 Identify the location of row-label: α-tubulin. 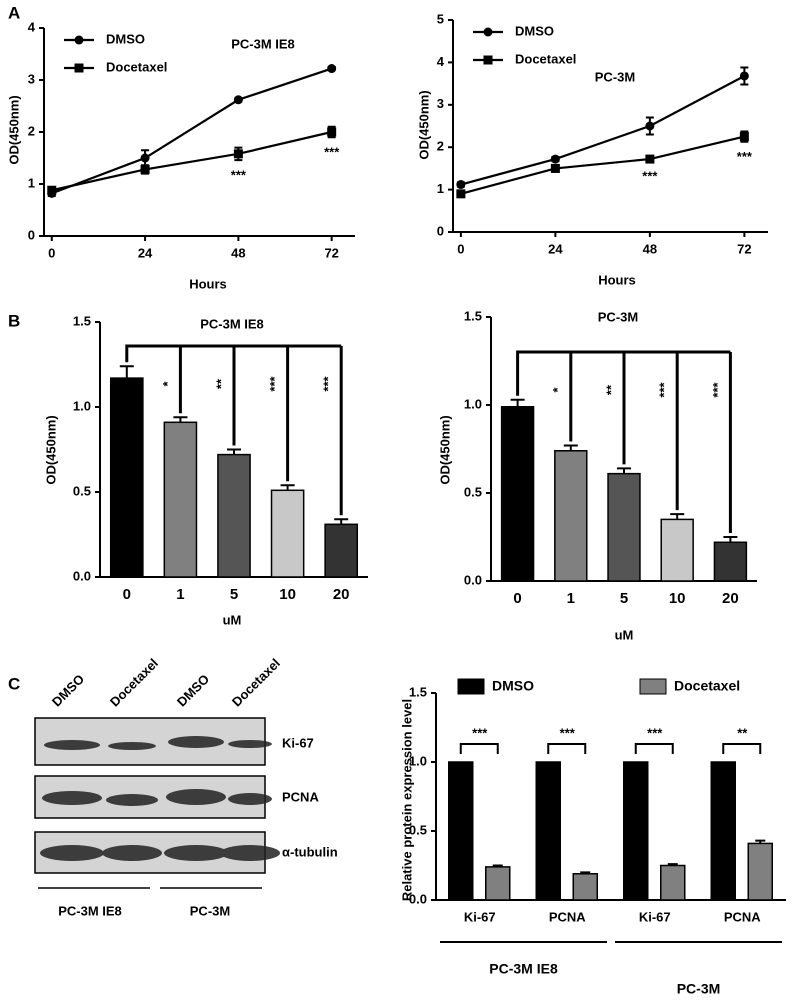
(310, 851).